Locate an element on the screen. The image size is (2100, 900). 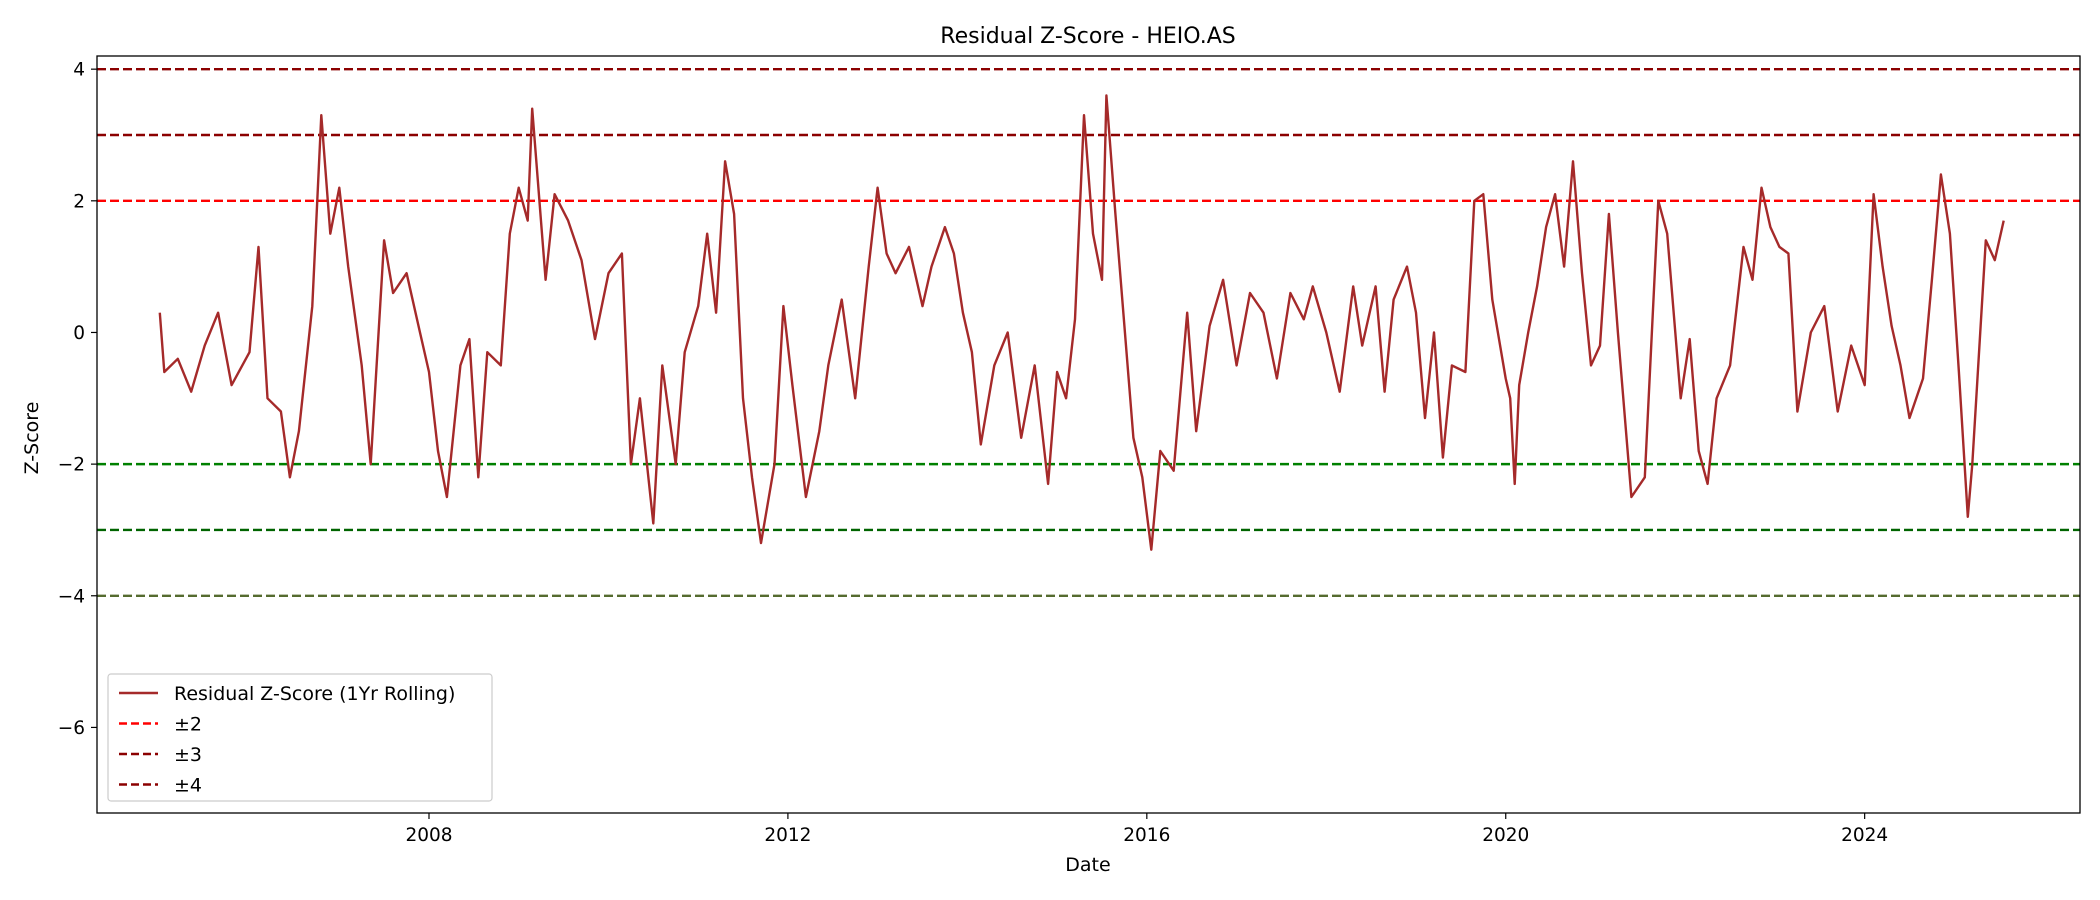
legend-label: ±3 is located at coordinates (188, 755).